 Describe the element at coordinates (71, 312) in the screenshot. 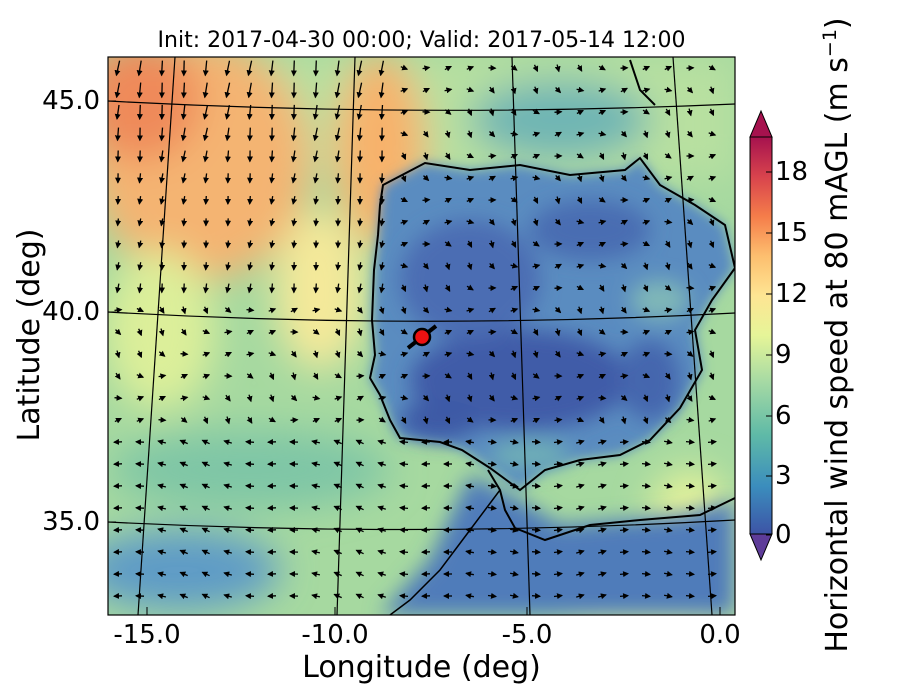

I see `y-tick-label: 40.0` at that location.